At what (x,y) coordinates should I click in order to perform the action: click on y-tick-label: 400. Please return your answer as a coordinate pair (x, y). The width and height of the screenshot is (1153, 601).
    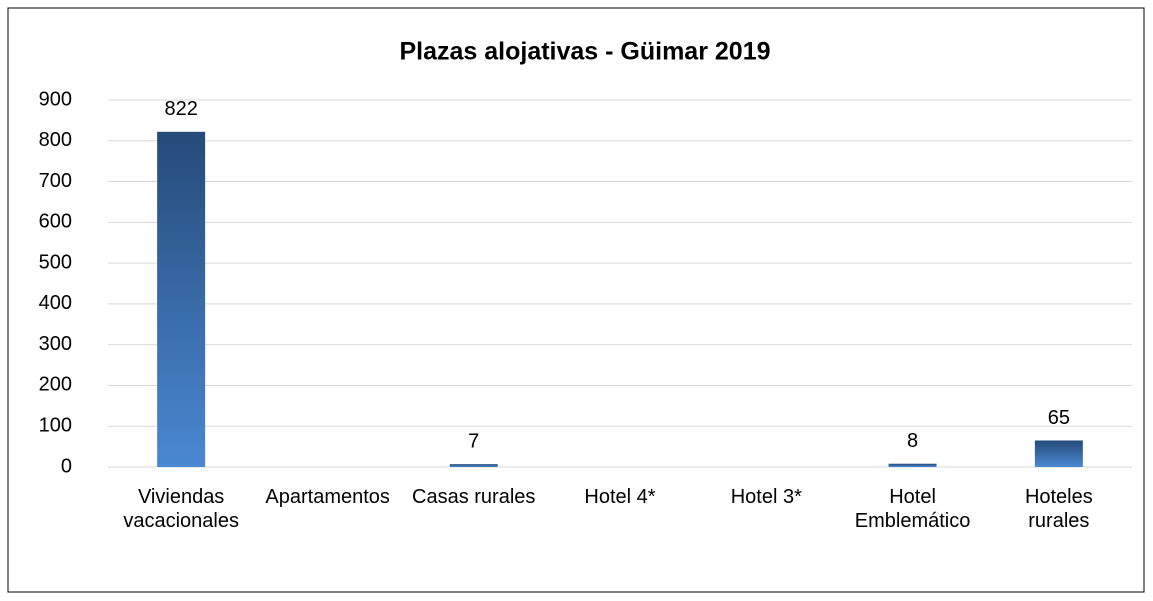
    Looking at the image, I should click on (55, 303).